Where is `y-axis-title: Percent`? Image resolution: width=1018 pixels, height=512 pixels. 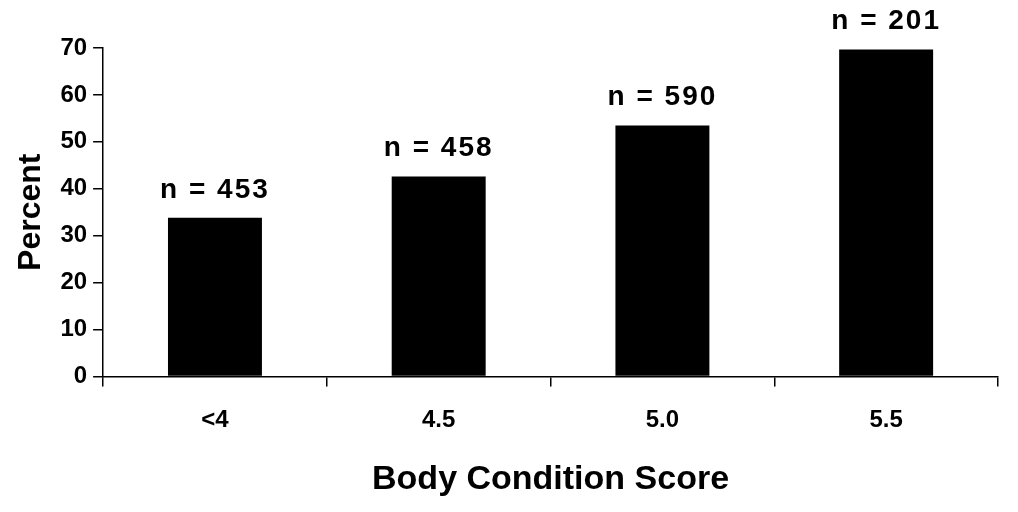
y-axis-title: Percent is located at coordinates (29, 212).